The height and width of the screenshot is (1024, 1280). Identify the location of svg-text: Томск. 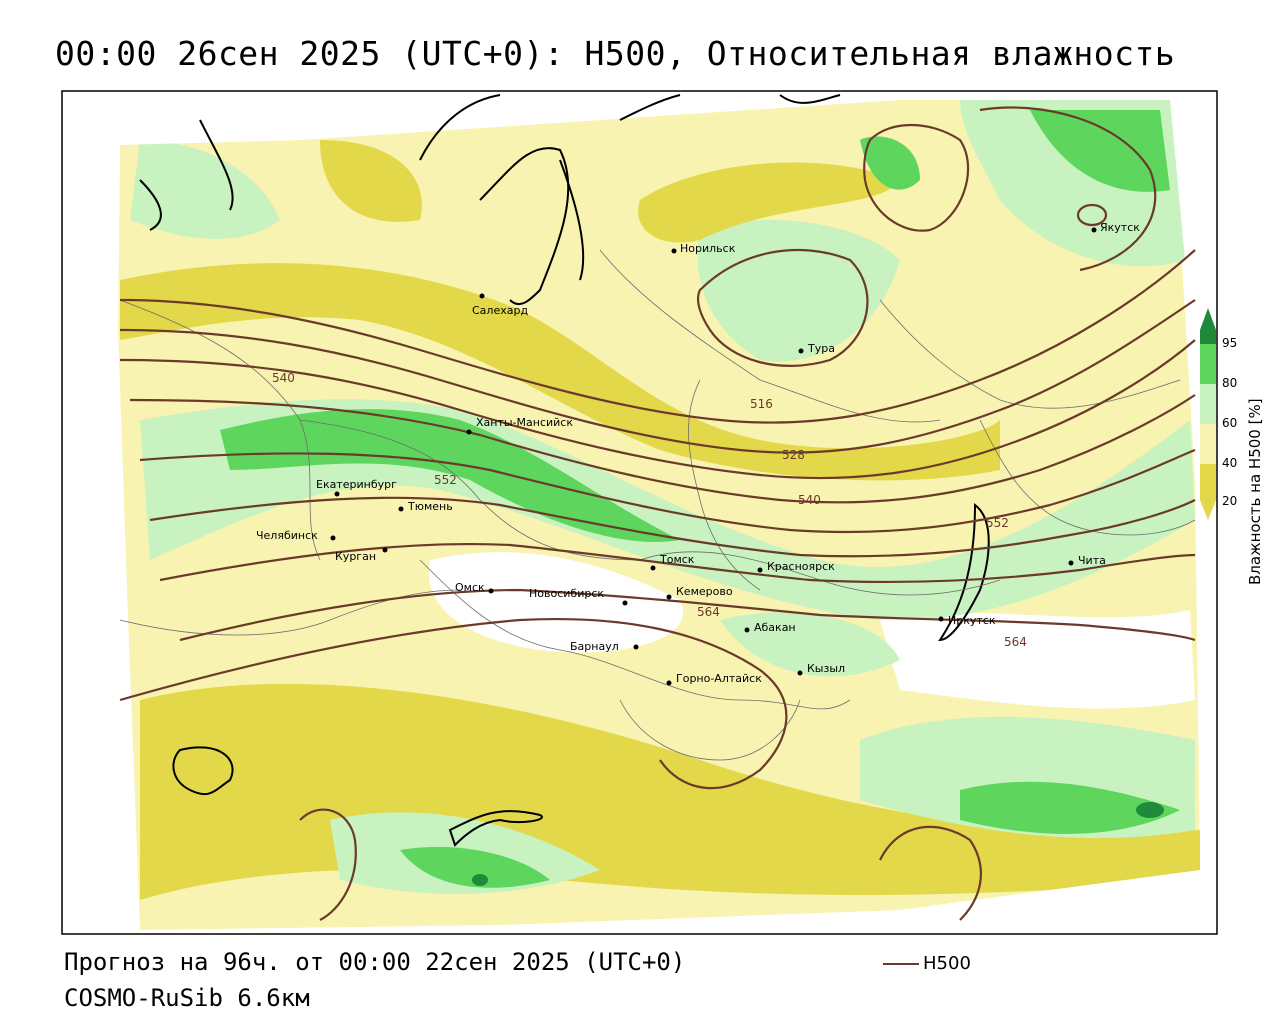
(677, 559).